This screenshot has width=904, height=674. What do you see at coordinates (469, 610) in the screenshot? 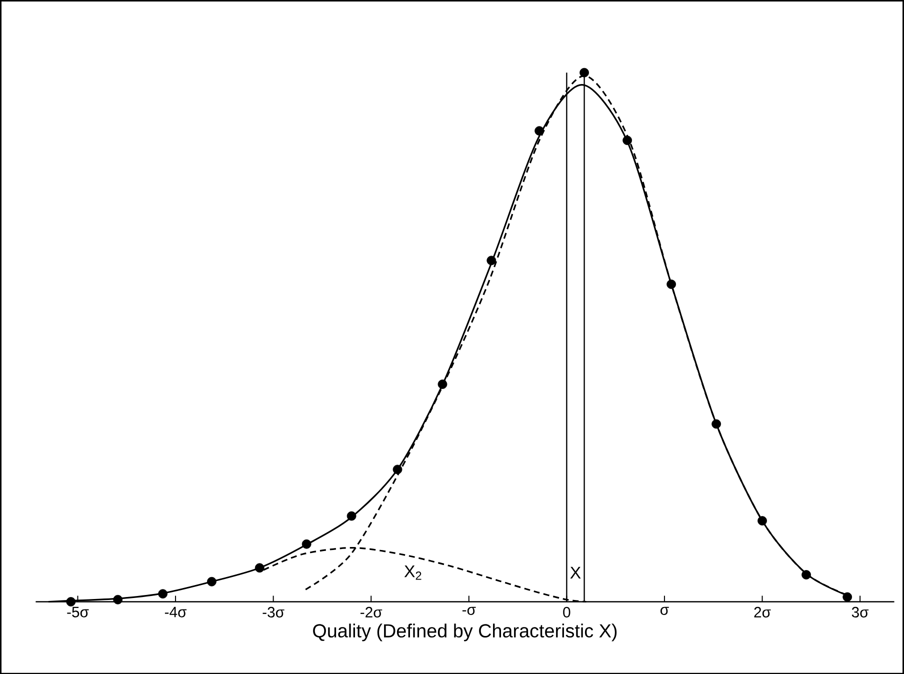
I see `x-tick-label: -σ` at bounding box center [469, 610].